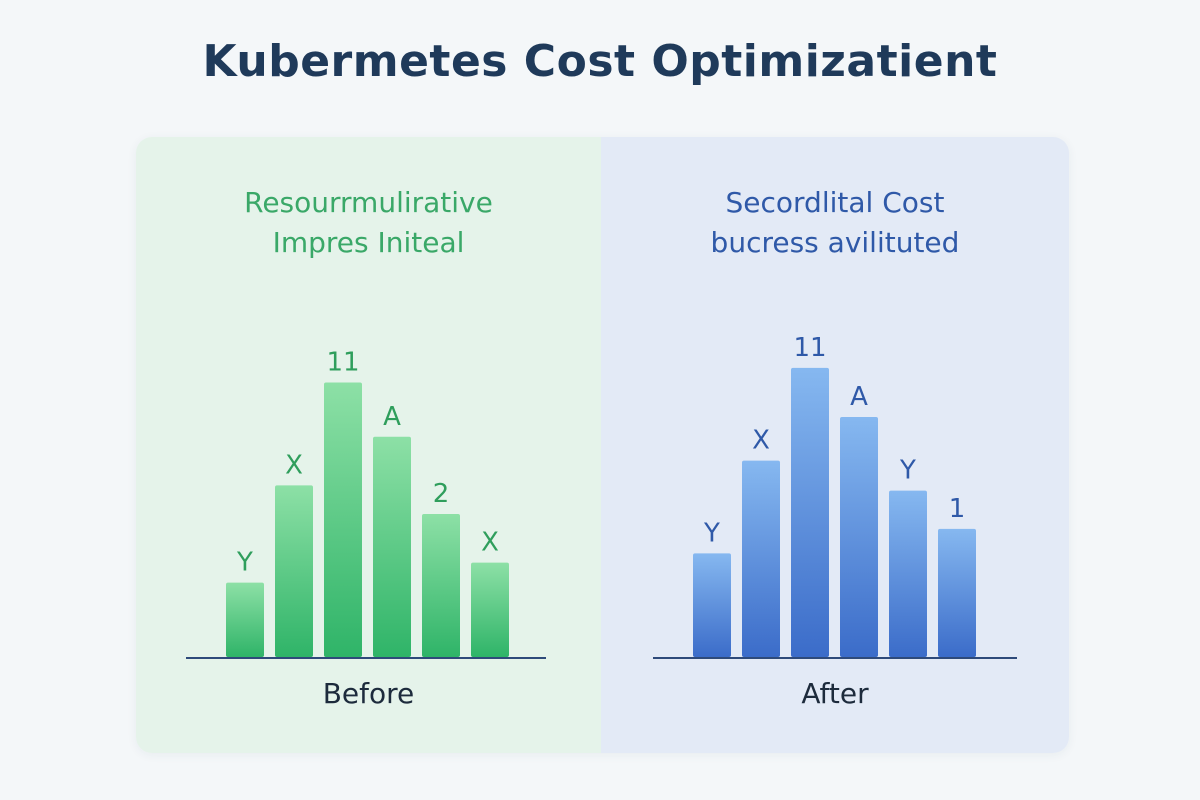 This screenshot has height=800, width=1200. Describe the element at coordinates (368, 693) in the screenshot. I see `before-caption: Before` at that location.